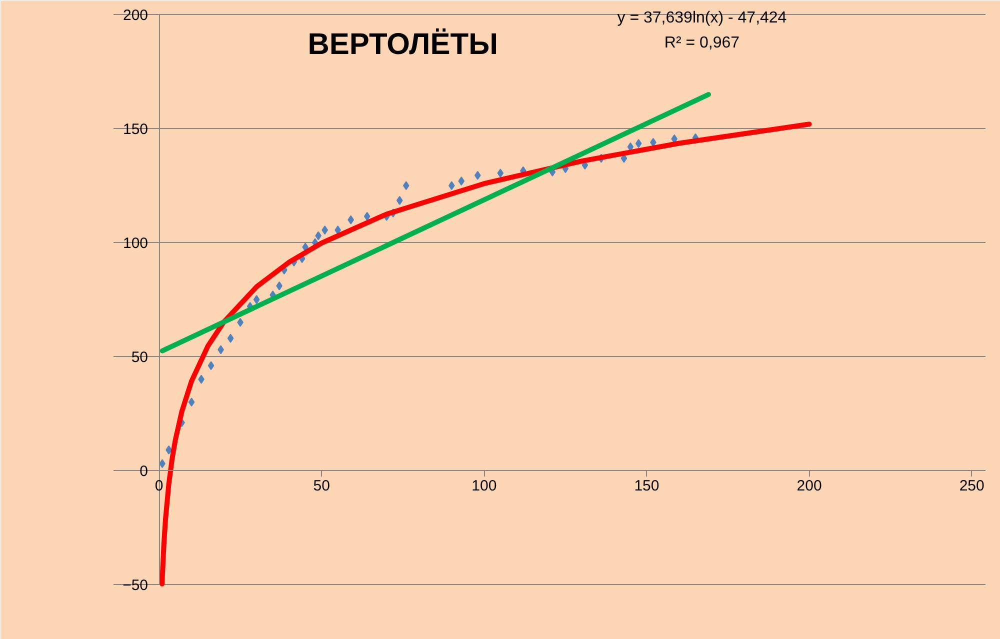 The width and height of the screenshot is (1000, 639). What do you see at coordinates (135, 129) in the screenshot?
I see `y-tick-label: 150` at bounding box center [135, 129].